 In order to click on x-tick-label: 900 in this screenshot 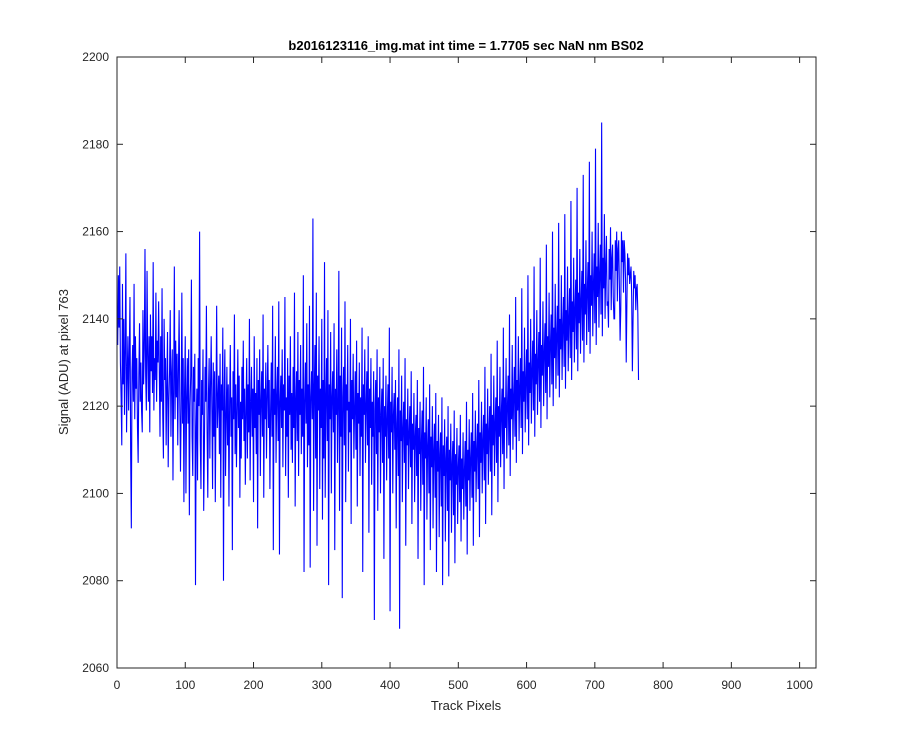, I will do `click(731, 685)`.